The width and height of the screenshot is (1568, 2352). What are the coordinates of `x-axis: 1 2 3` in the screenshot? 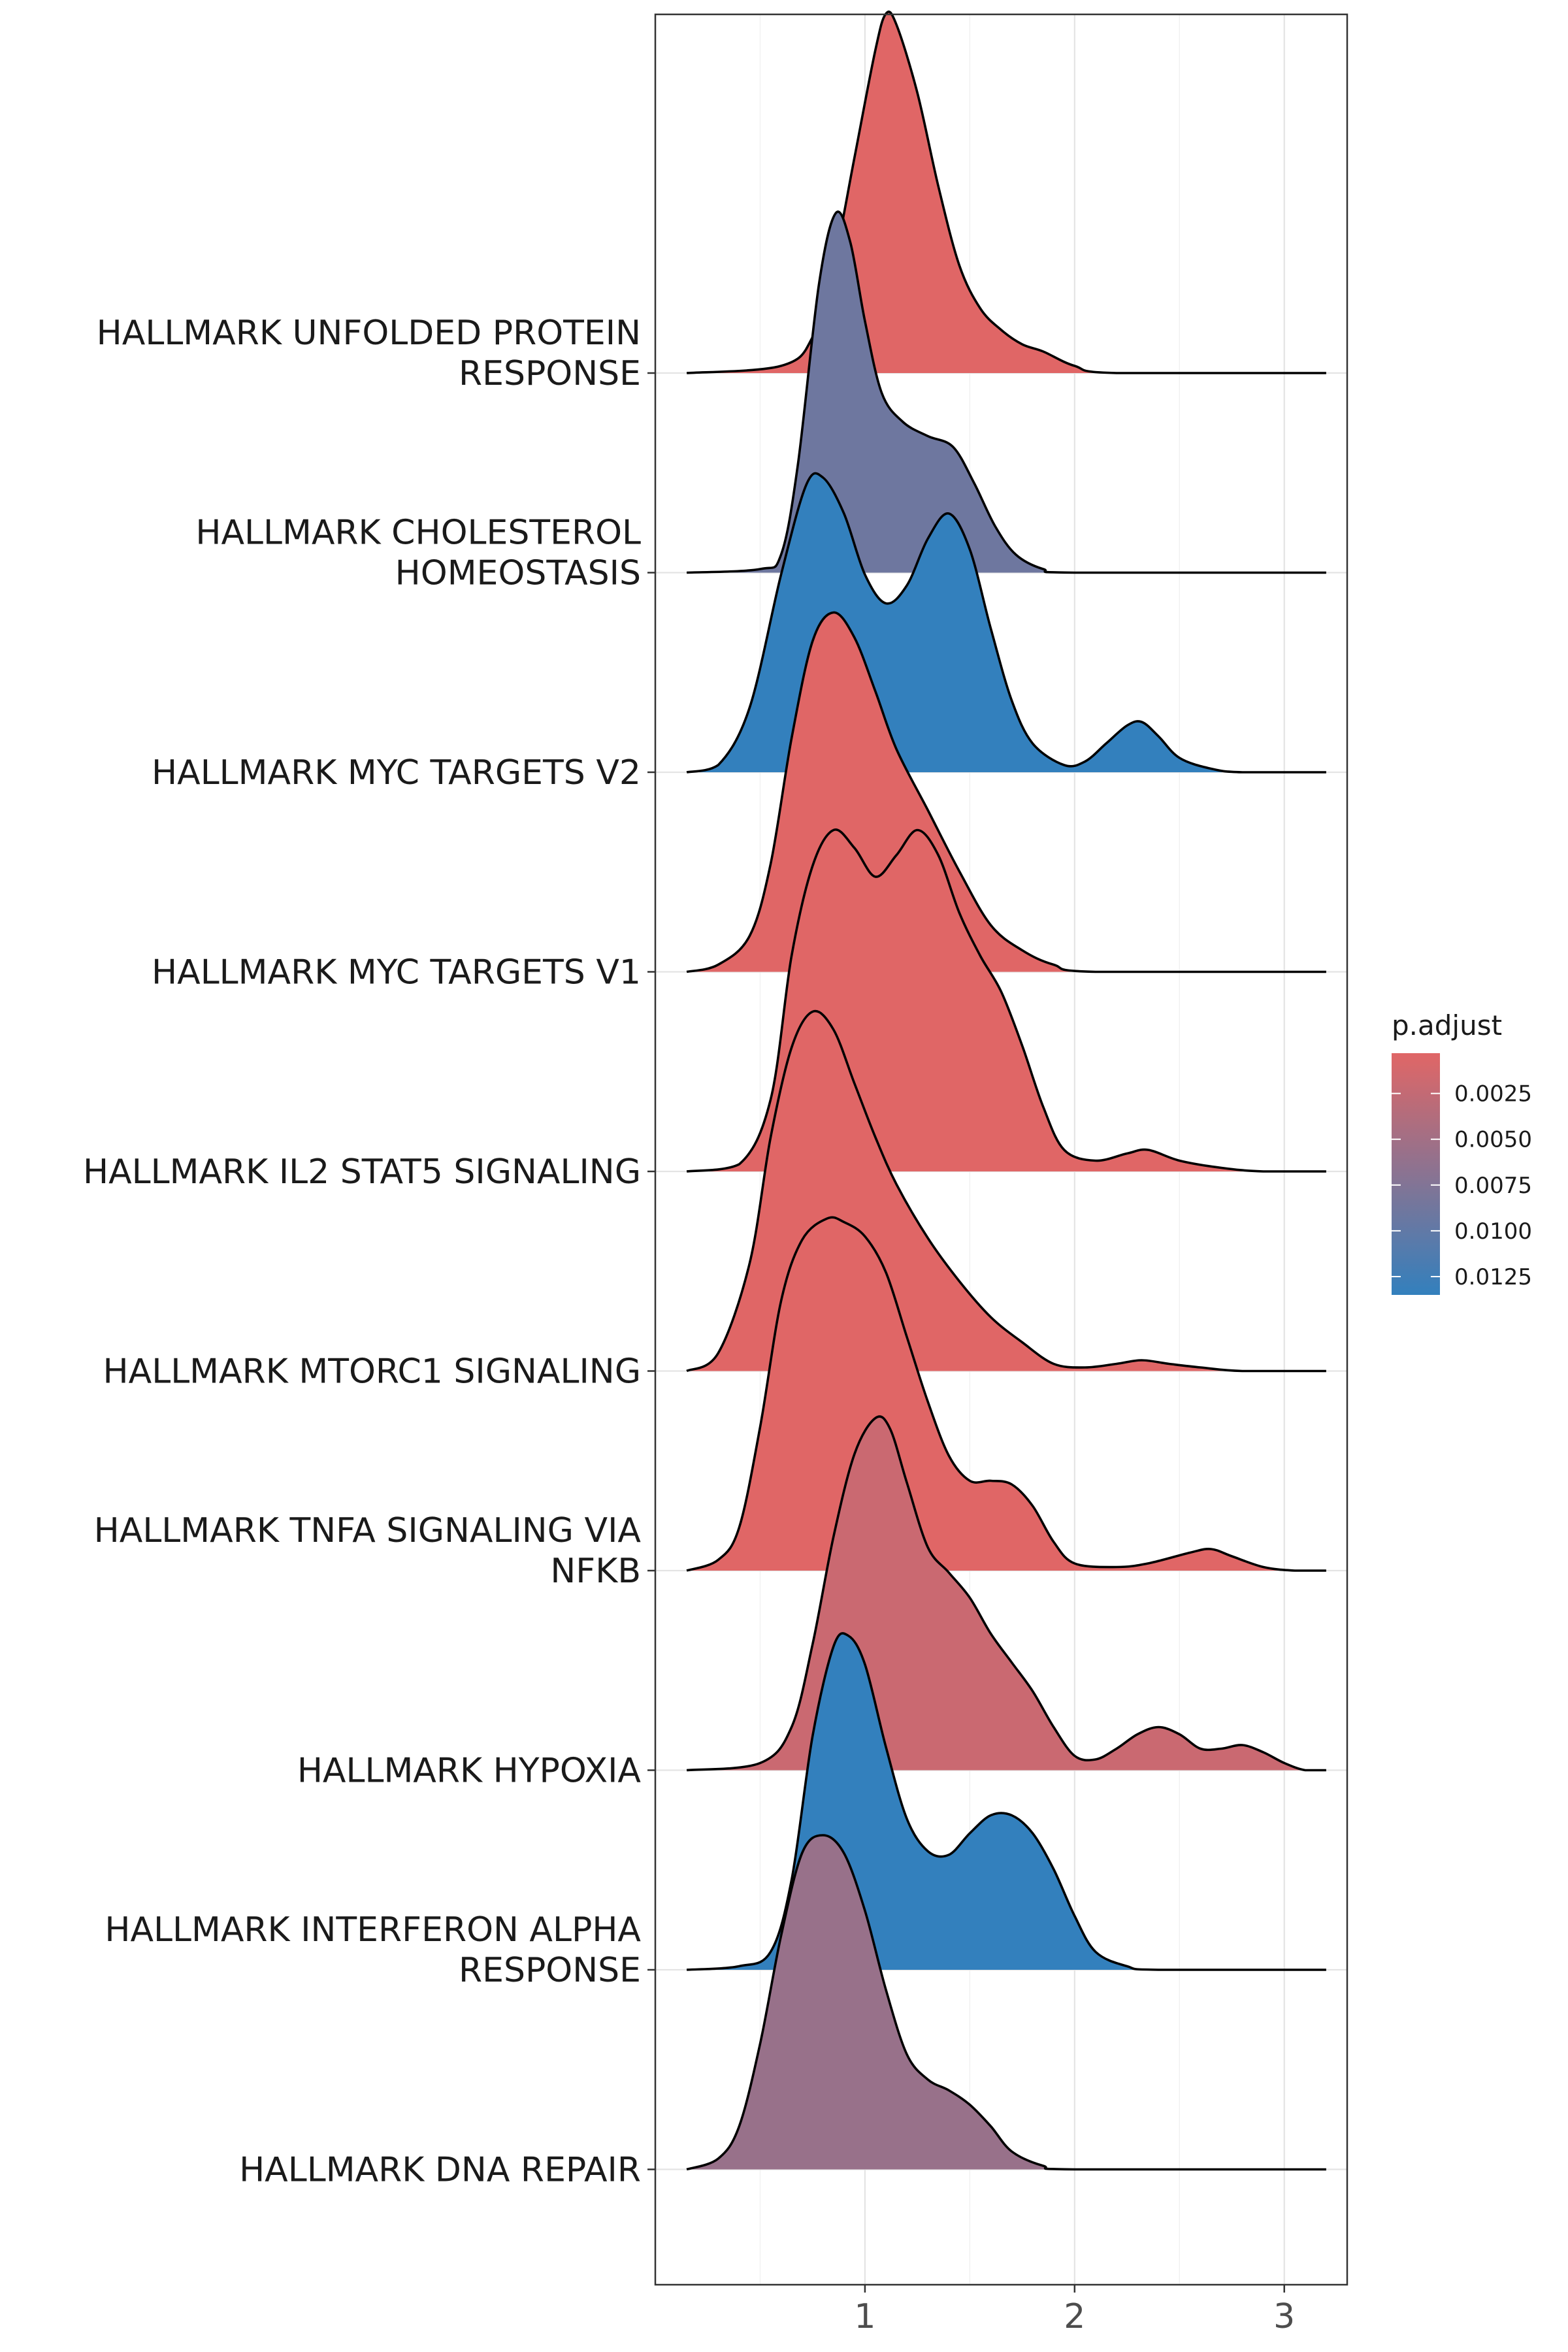 It's located at (1074, 2310).